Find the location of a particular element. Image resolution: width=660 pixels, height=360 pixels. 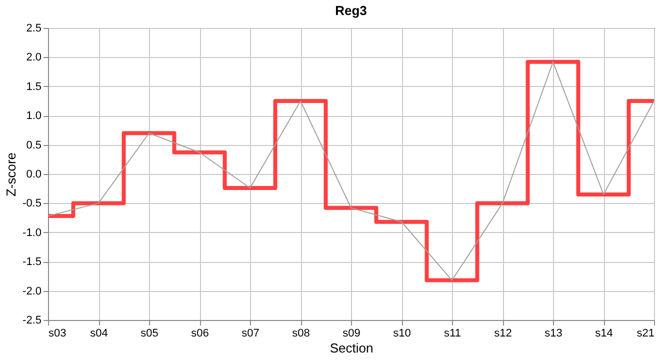

x-tick-label: s09 is located at coordinates (351, 334).